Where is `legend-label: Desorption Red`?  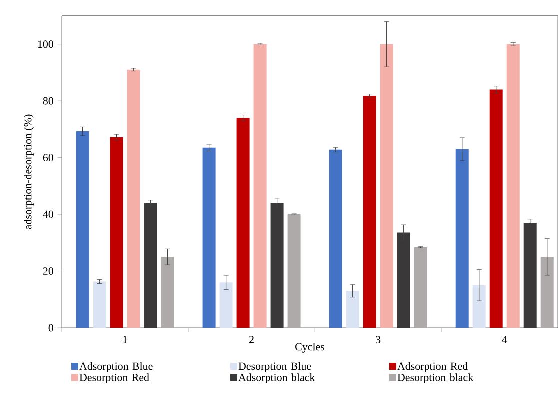
legend-label: Desorption Red is located at coordinates (115, 379).